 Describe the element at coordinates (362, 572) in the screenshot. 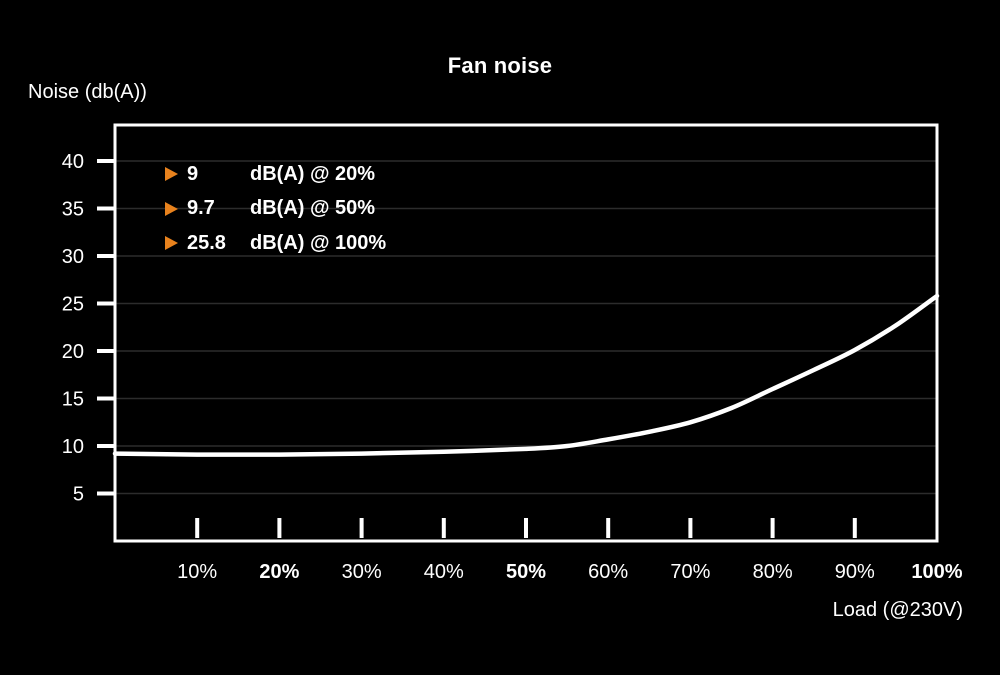

I see `x-tick-label: 30%` at that location.